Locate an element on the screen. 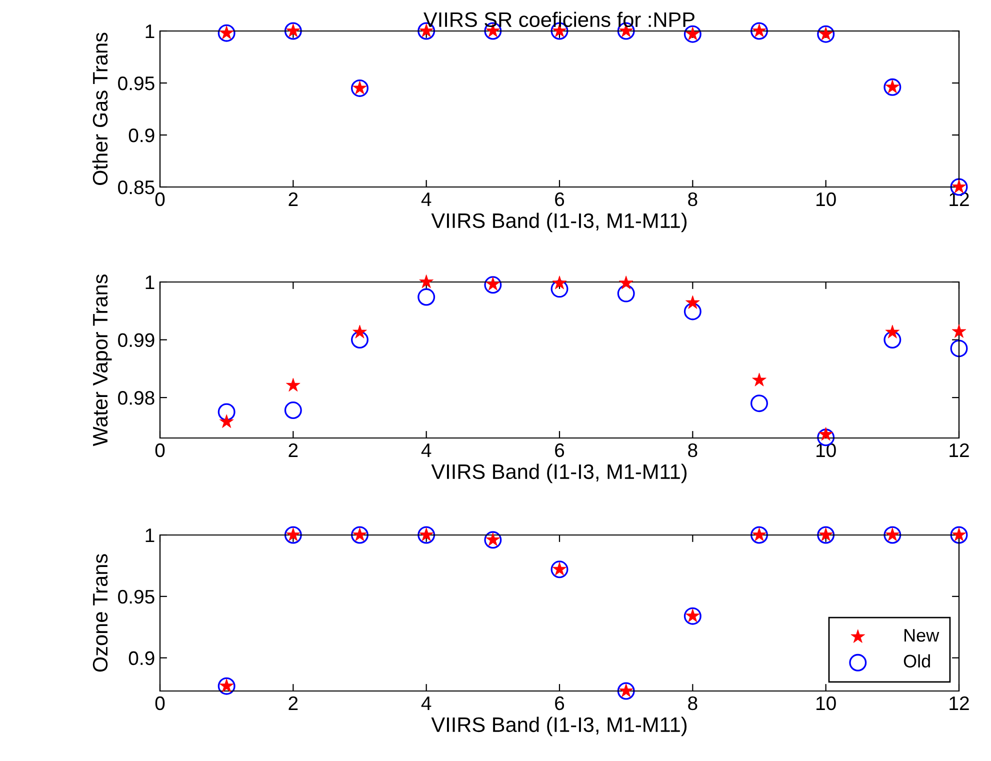 This screenshot has width=991, height=761. legend-label: Old is located at coordinates (917, 661).